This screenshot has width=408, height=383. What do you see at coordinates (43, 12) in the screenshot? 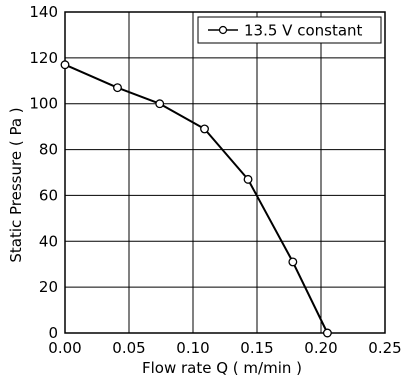
I see `y-tick-label: 140` at bounding box center [43, 12].